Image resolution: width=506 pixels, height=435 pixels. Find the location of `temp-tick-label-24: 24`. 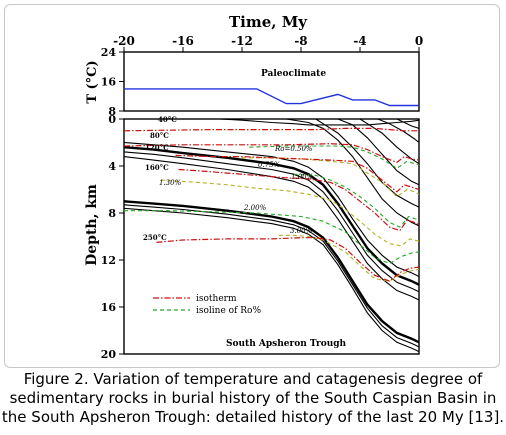

temp-tick-label-24: 24 is located at coordinates (109, 52).